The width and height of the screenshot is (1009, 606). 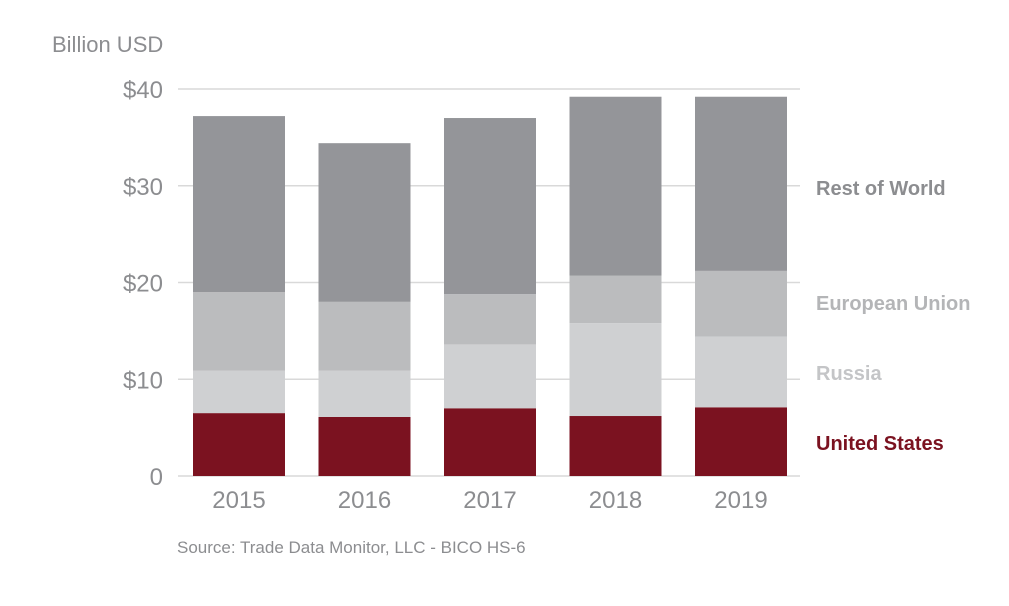 What do you see at coordinates (107, 44) in the screenshot?
I see `y-axis-label: Billion USD` at bounding box center [107, 44].